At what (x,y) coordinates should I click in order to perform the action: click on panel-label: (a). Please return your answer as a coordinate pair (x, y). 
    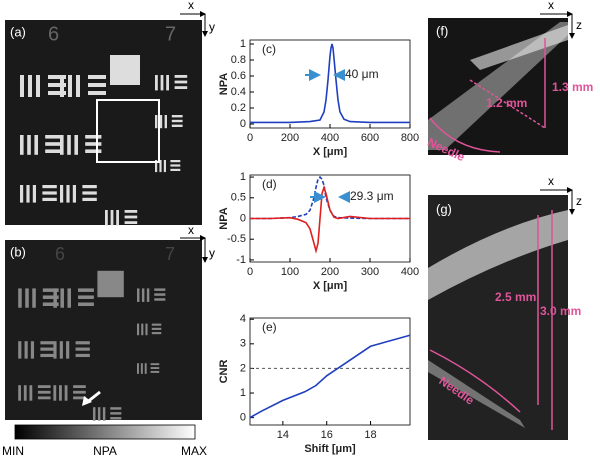
    Looking at the image, I should click on (18, 31).